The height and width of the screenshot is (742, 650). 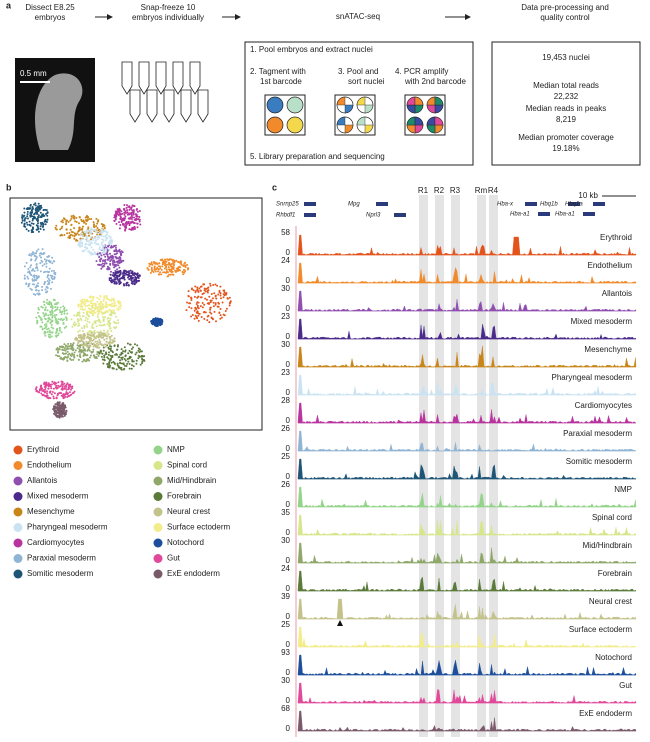 I want to click on legend-label: Endothelium, so click(x=49, y=465).